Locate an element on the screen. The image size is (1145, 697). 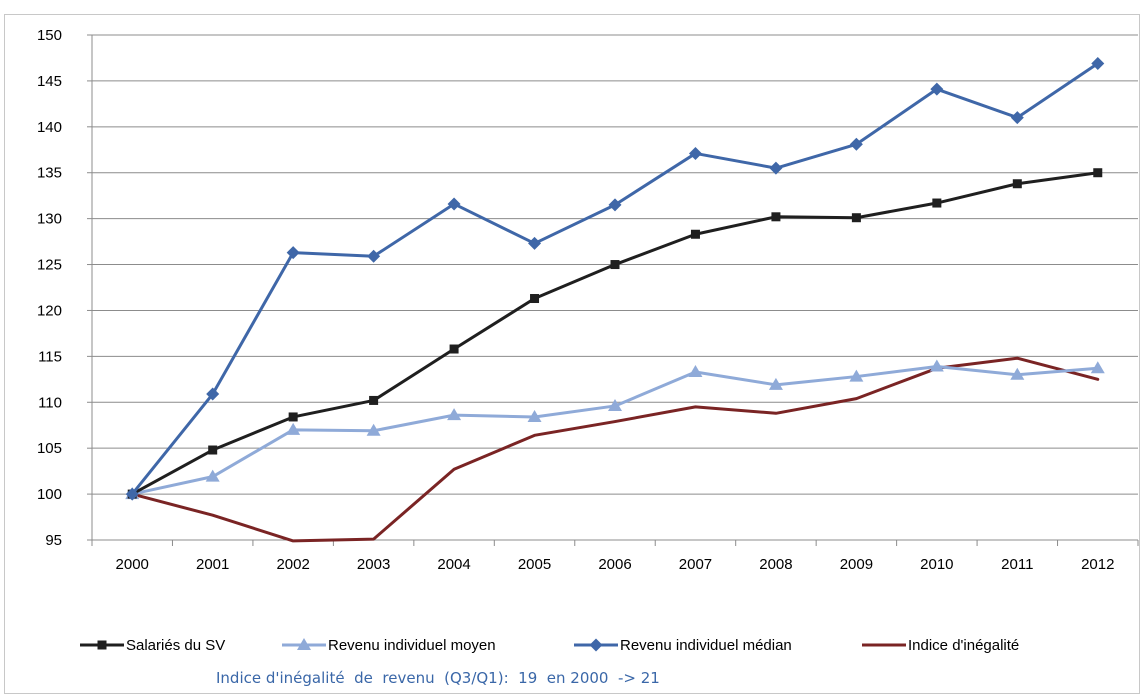
legend-item: Revenu individuel moyen is located at coordinates (389, 645).